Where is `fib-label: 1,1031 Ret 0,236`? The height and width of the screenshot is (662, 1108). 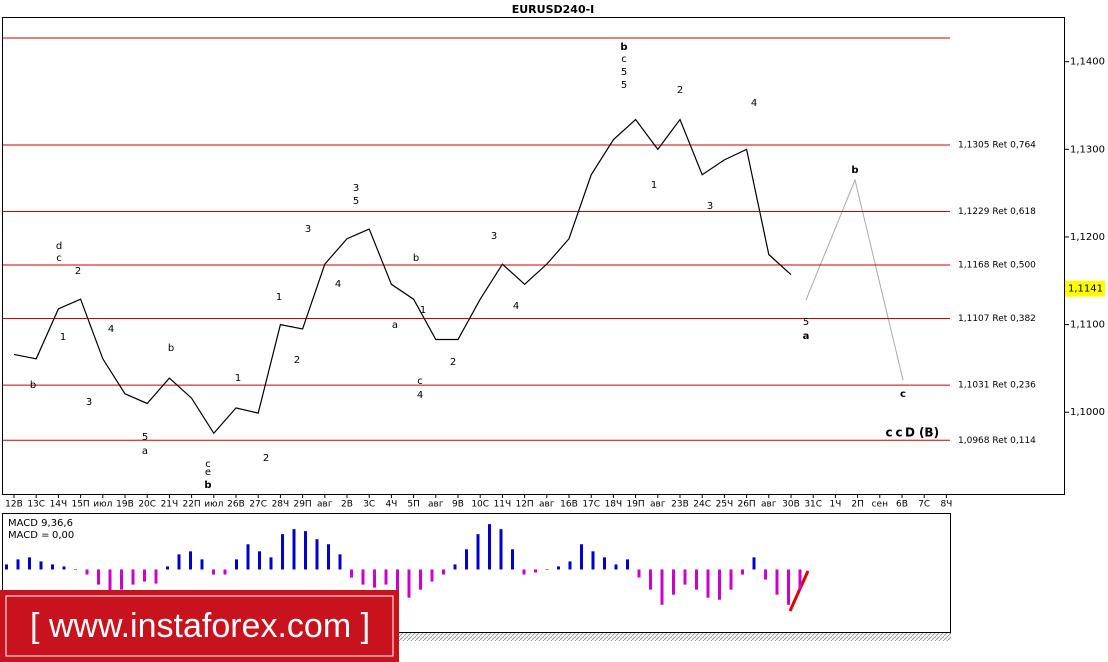 fib-label: 1,1031 Ret 0,236 is located at coordinates (997, 386).